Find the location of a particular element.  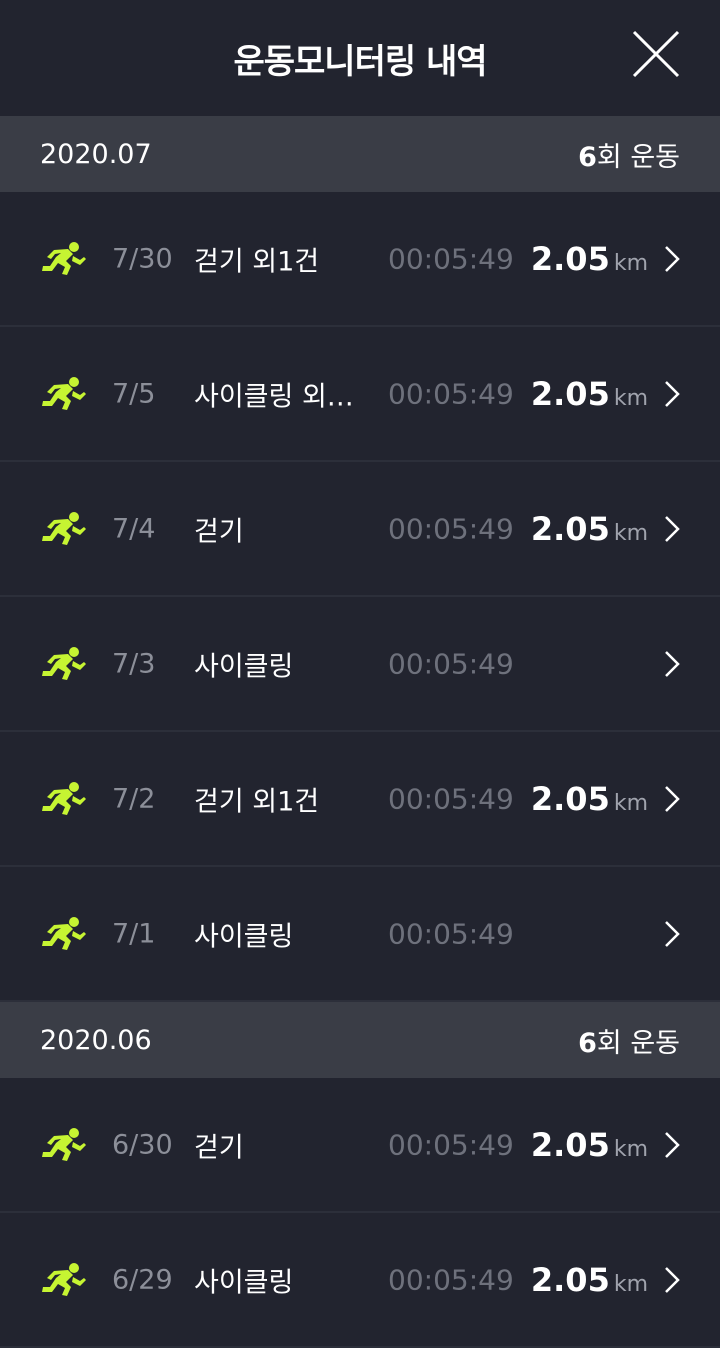

workout-date: 7/30 is located at coordinates (142, 258).